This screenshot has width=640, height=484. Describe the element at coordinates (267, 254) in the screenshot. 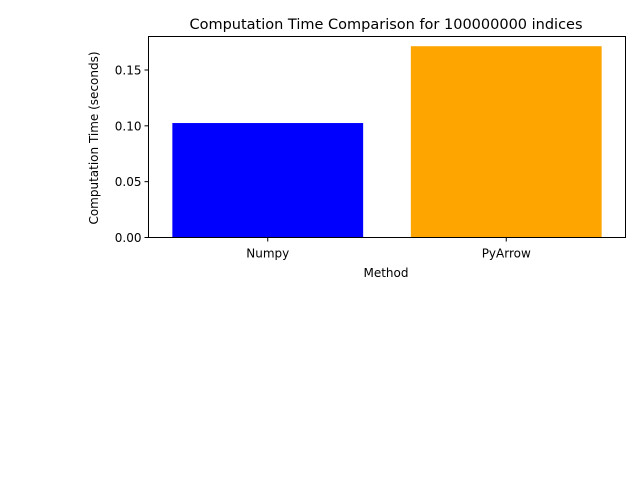

I see `x-tick-label: Numpy` at that location.